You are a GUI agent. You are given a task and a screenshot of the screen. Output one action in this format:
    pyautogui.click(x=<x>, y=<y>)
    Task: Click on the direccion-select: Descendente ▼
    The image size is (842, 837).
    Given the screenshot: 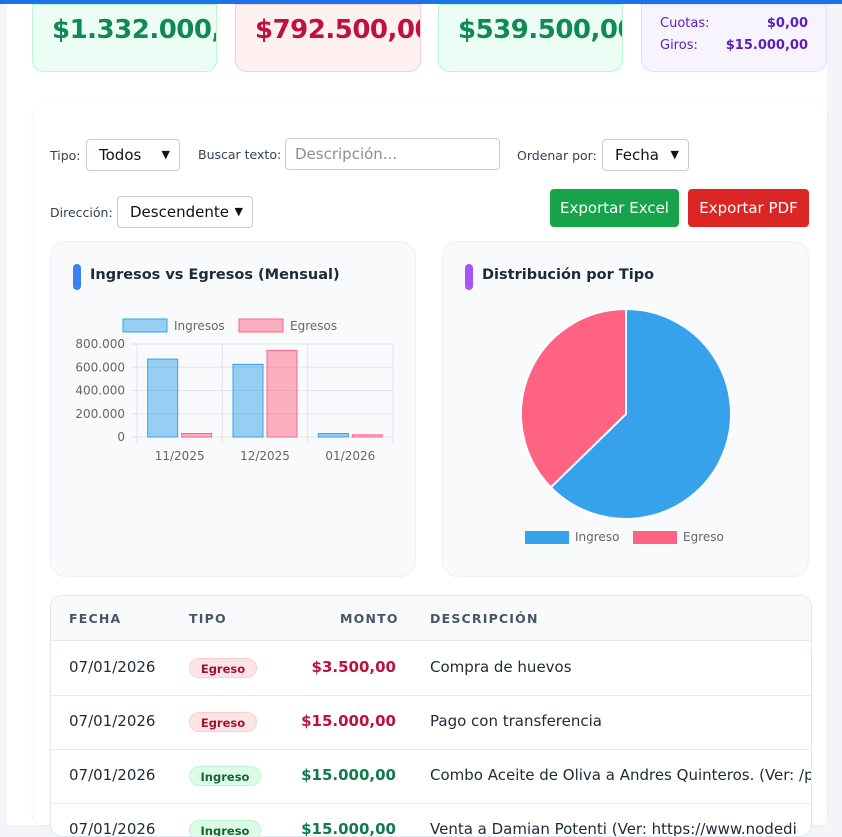 What is the action you would take?
    pyautogui.click(x=185, y=212)
    